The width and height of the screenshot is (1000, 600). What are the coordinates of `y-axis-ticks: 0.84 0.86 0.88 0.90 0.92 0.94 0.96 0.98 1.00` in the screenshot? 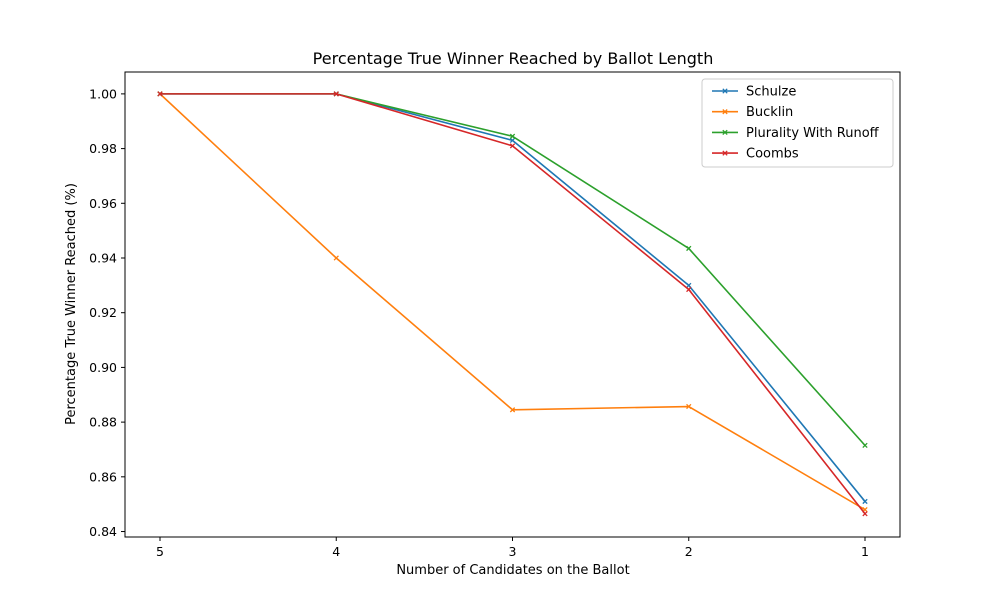 It's located at (107, 312).